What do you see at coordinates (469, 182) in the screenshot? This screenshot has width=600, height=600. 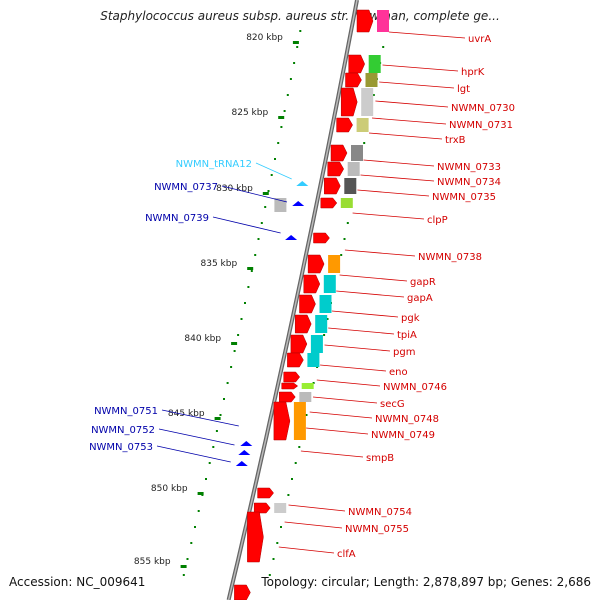 I see `gene-label: NWMN_0734` at bounding box center [469, 182].